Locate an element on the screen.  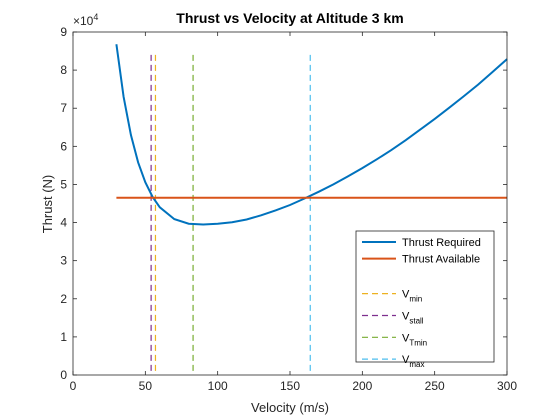
legend-label-thrust-required: Thrust Required is located at coordinates (441, 243).